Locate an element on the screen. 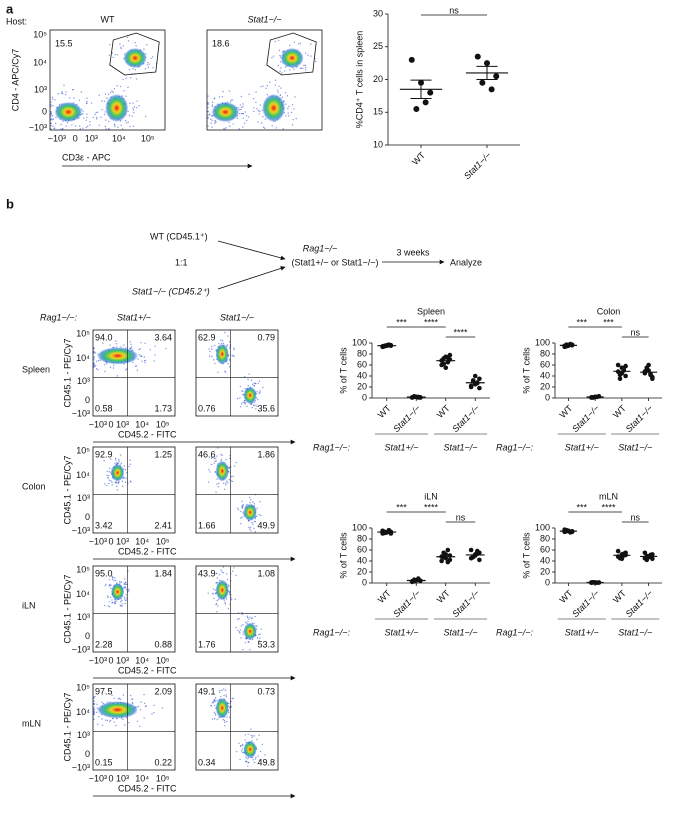 The height and width of the screenshot is (833, 685). group-label: Stat1+/− is located at coordinates (582, 447).